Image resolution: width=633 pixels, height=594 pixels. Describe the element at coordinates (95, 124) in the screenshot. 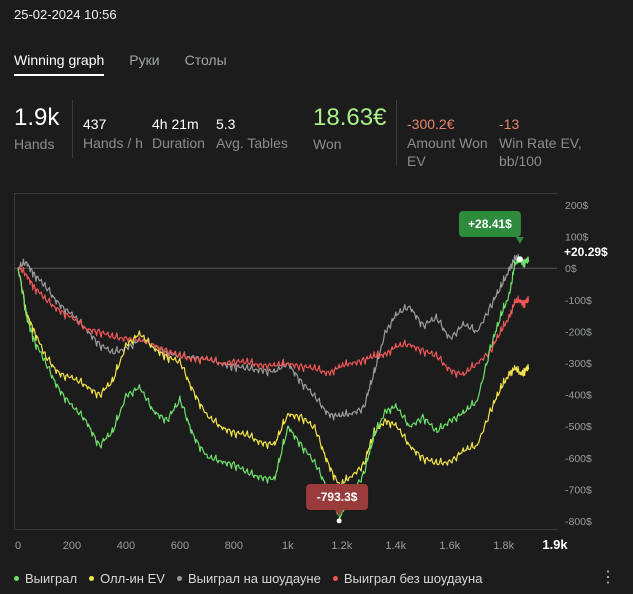

I see `stat-hands-per-hour-value: 437` at that location.